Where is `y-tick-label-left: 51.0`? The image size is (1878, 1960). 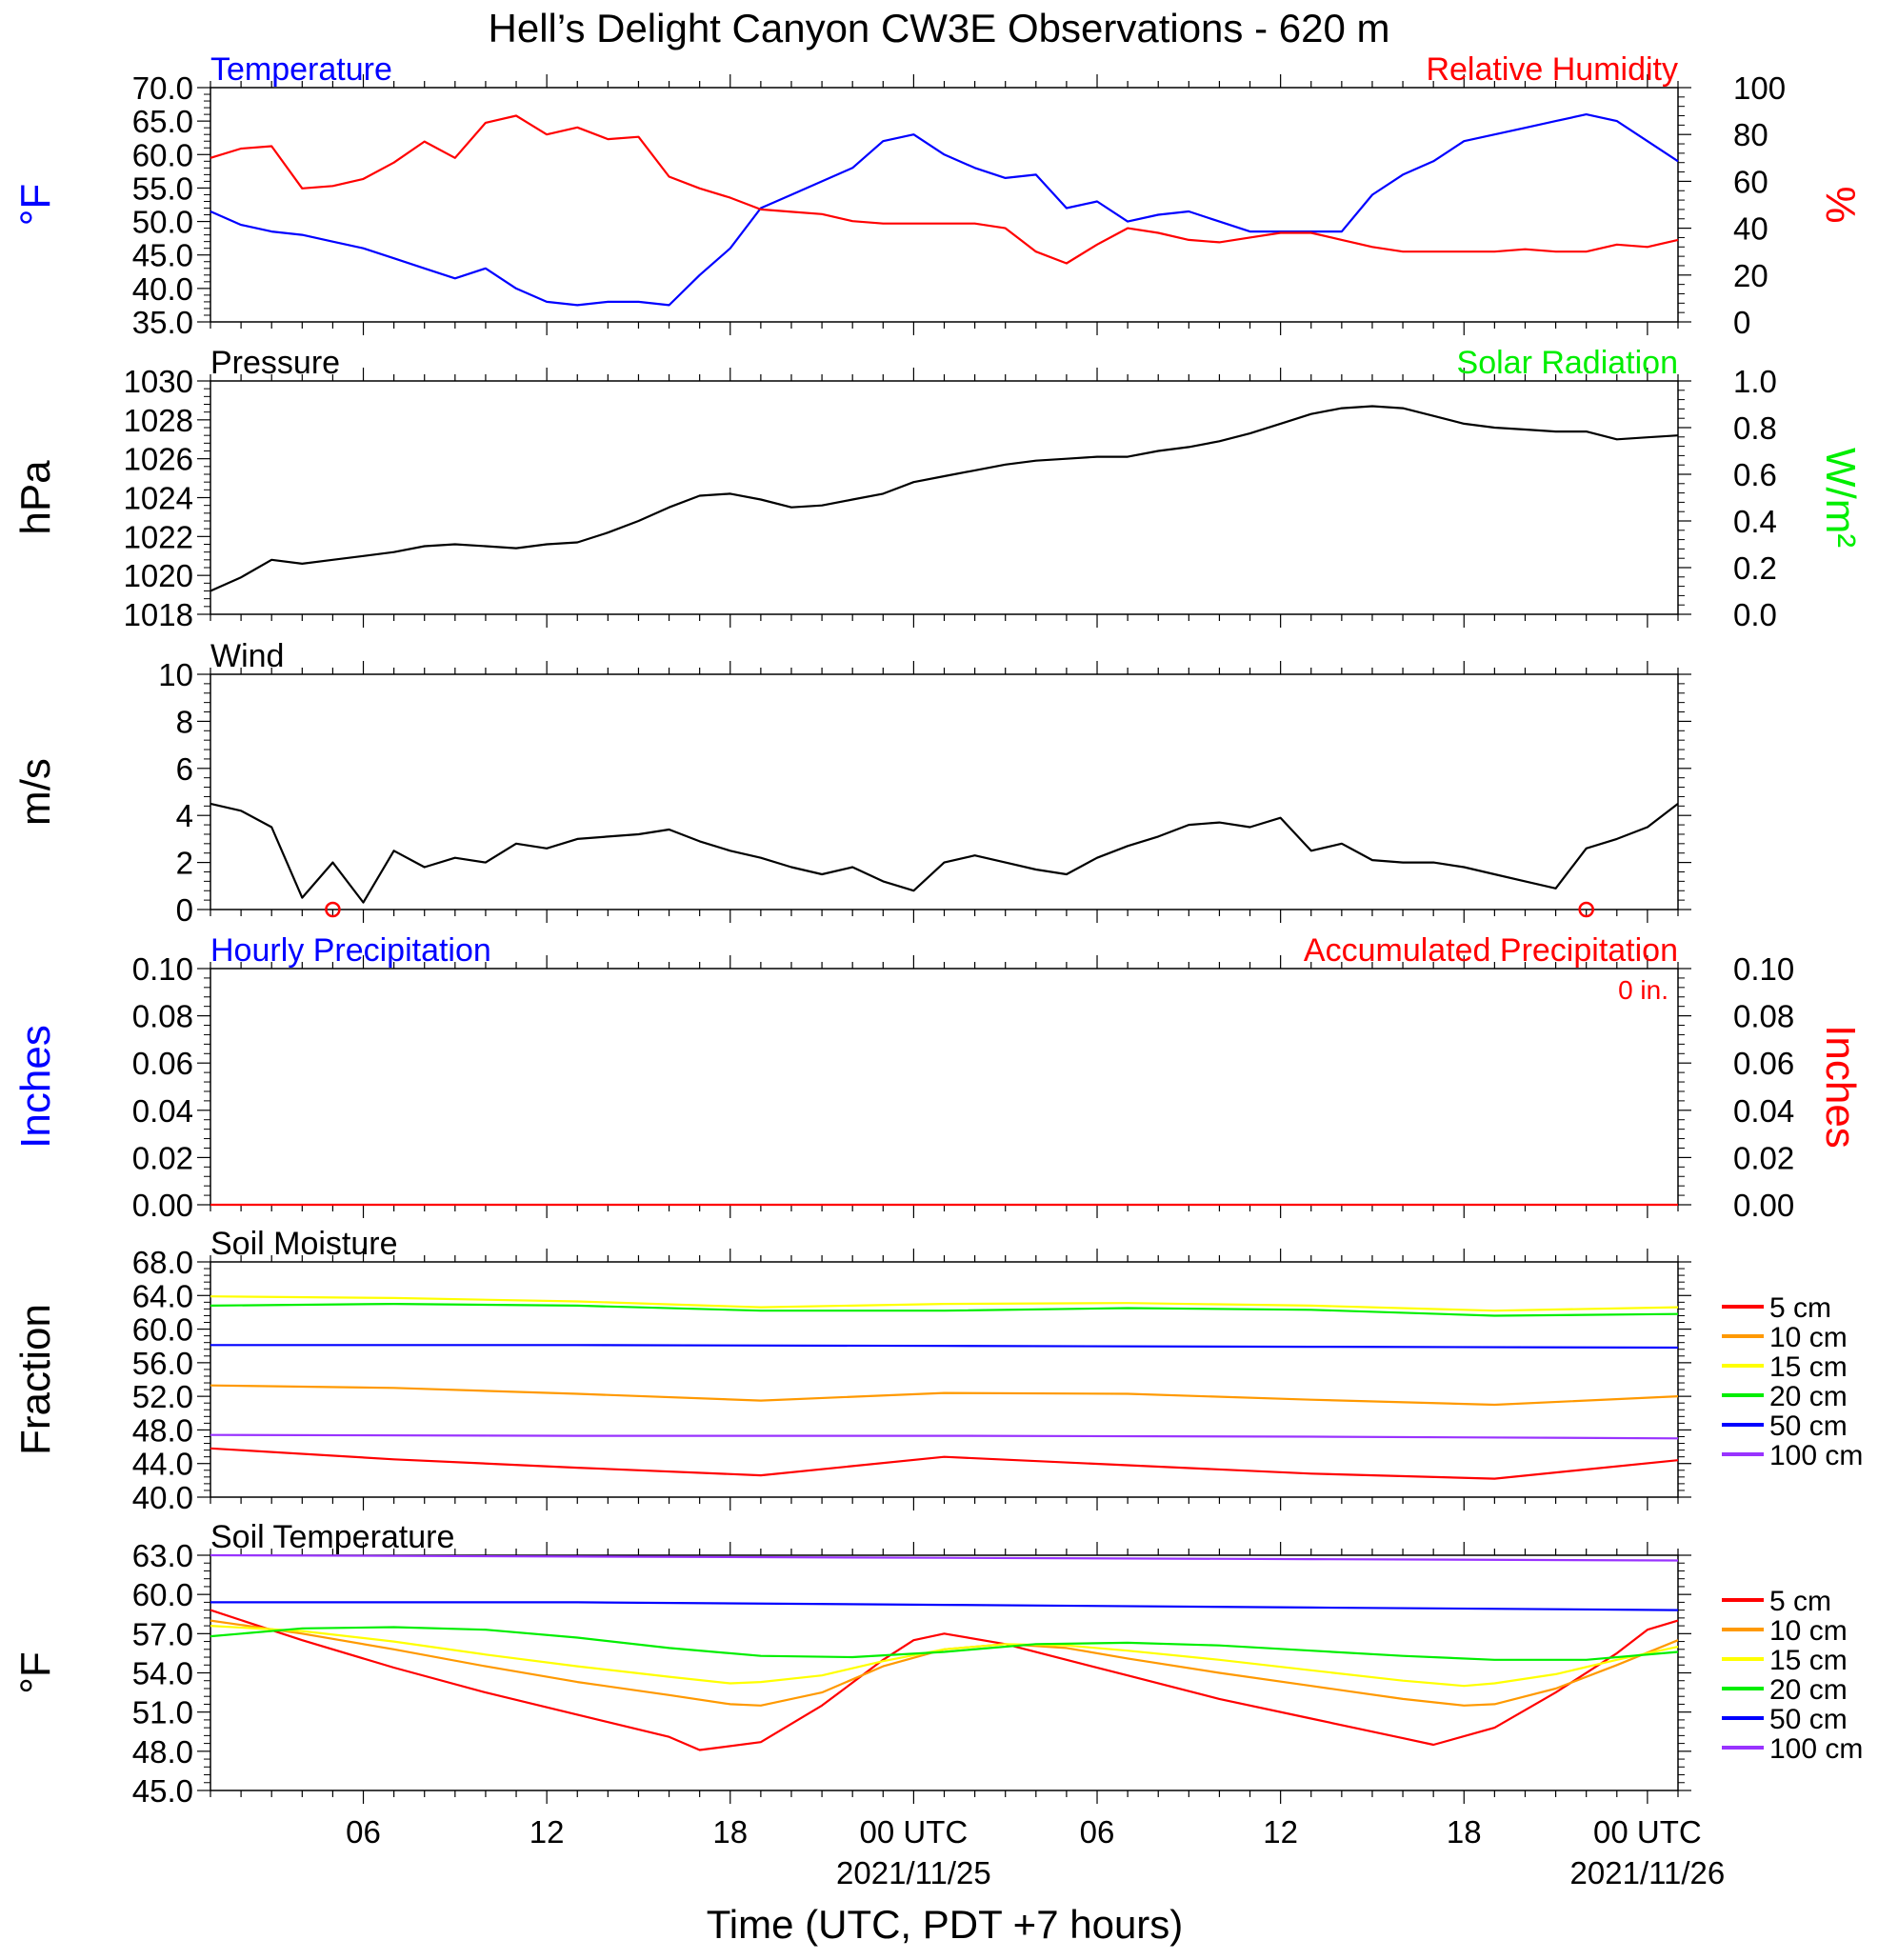
y-tick-label-left: 51.0 is located at coordinates (162, 1712).